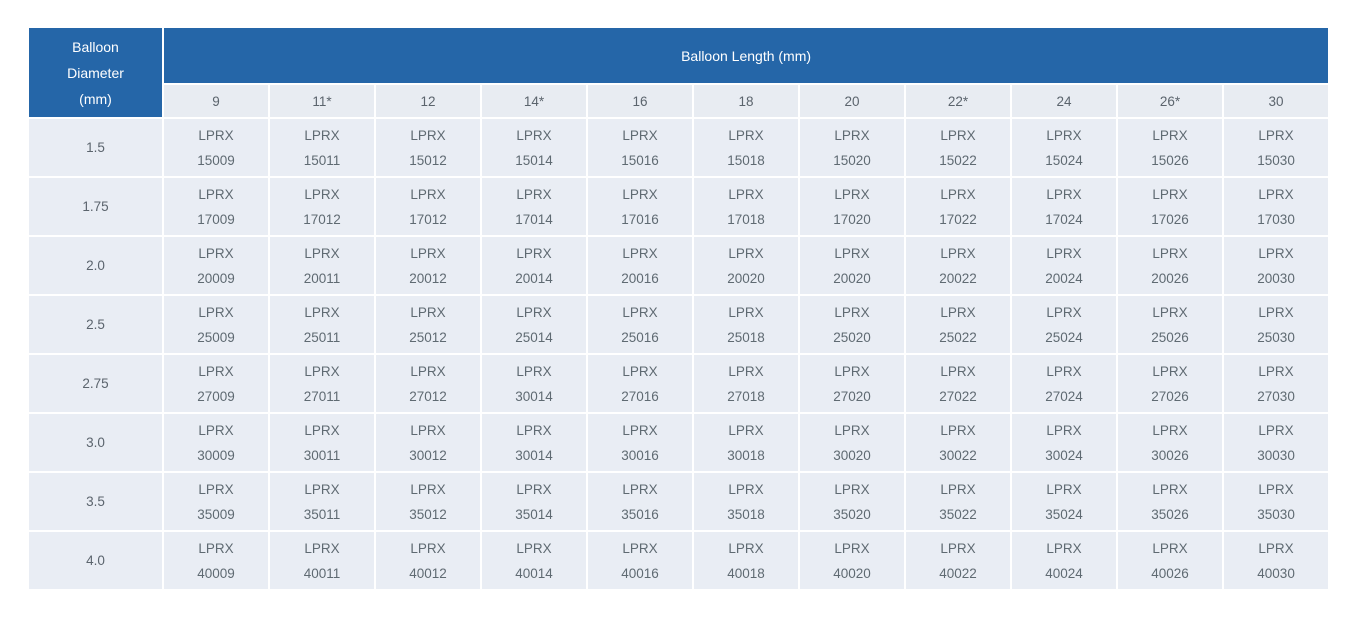 Image resolution: width=1357 pixels, height=639 pixels. I want to click on product-code-number: 30009, so click(216, 455).